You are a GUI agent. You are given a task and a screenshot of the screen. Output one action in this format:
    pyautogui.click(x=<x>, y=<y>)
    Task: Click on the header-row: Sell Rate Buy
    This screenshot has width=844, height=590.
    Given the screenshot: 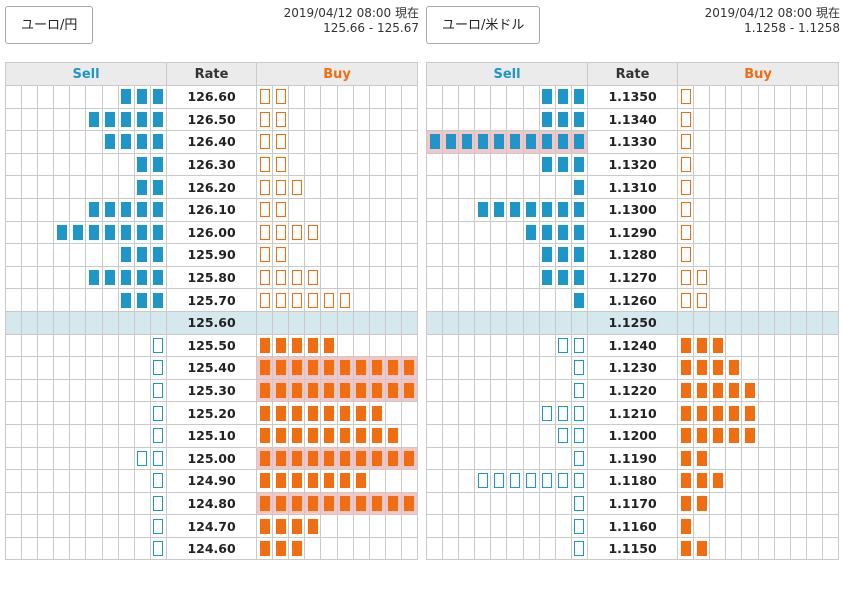 What is the action you would take?
    pyautogui.click(x=632, y=74)
    